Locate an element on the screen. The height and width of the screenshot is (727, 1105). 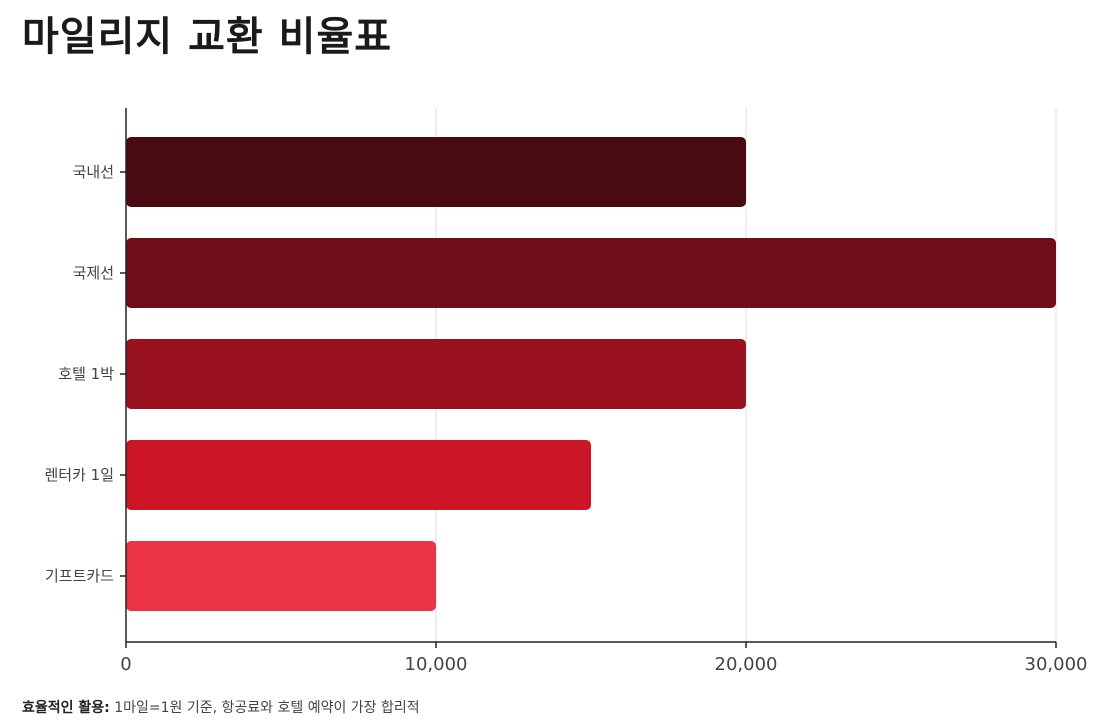
category-label-1: 국제선 is located at coordinates (93, 273).